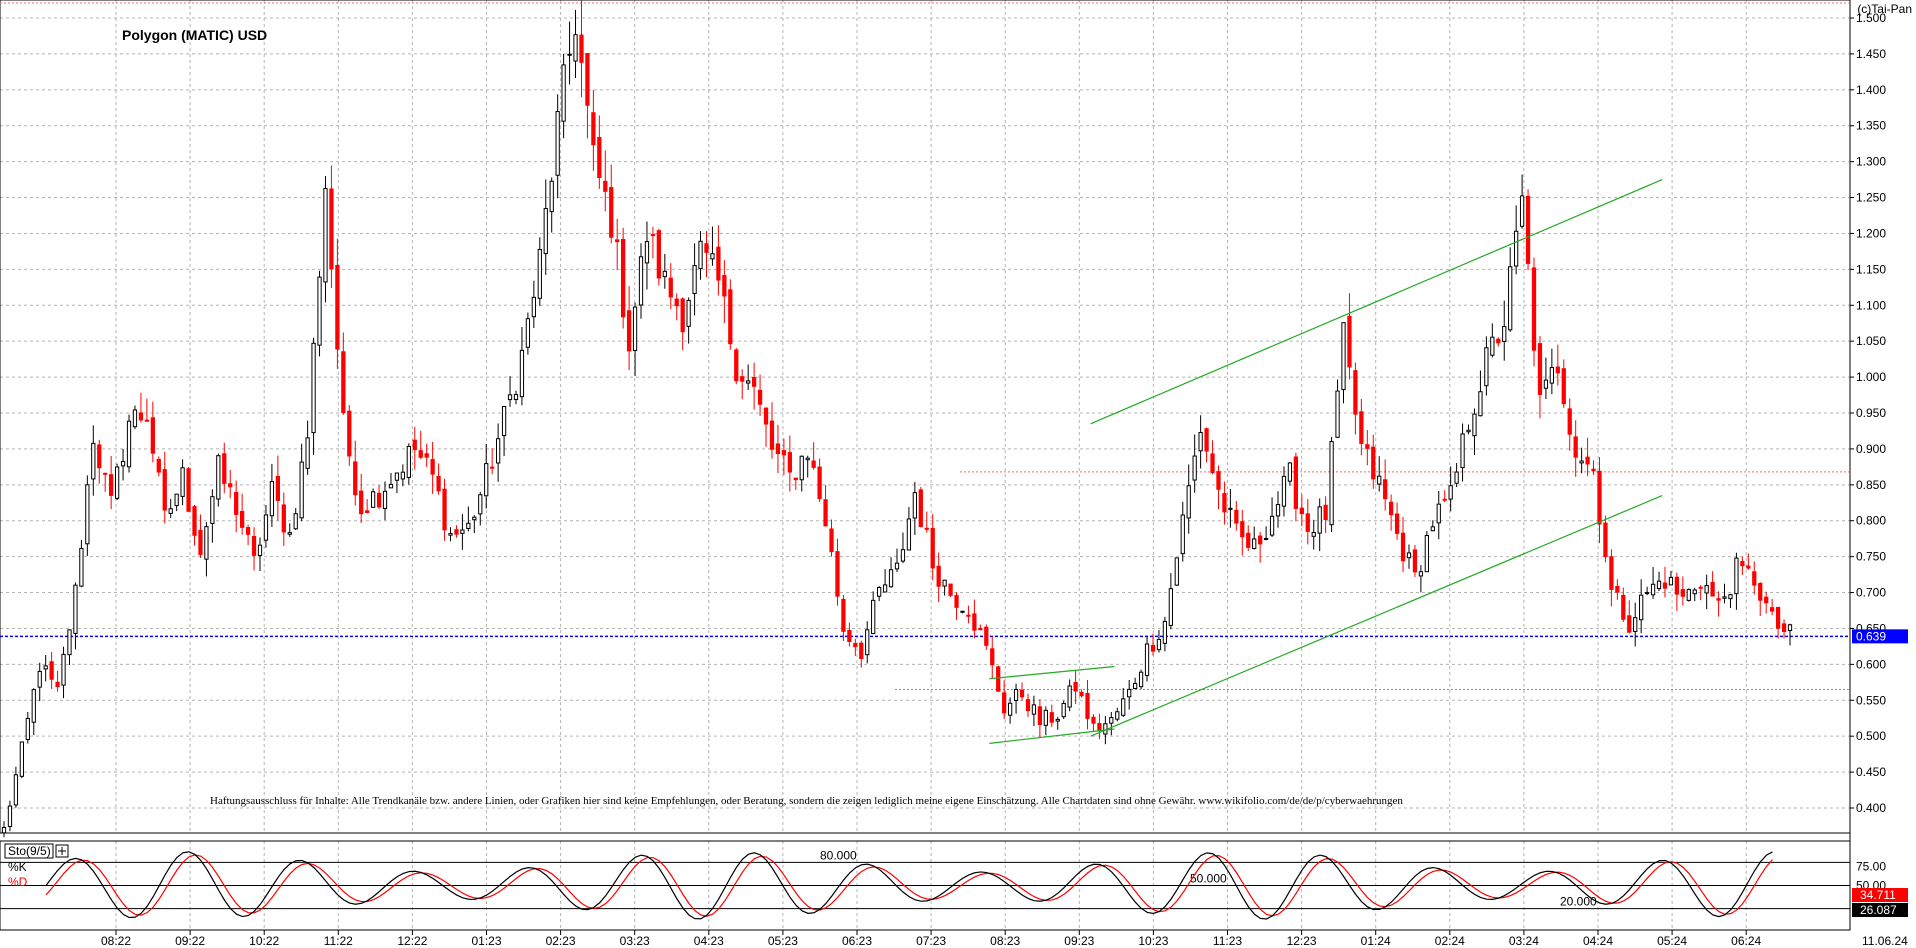 This screenshot has width=1916, height=948. Describe the element at coordinates (29, 851) in the screenshot. I see `indicator-name: Sto(9/5)` at that location.